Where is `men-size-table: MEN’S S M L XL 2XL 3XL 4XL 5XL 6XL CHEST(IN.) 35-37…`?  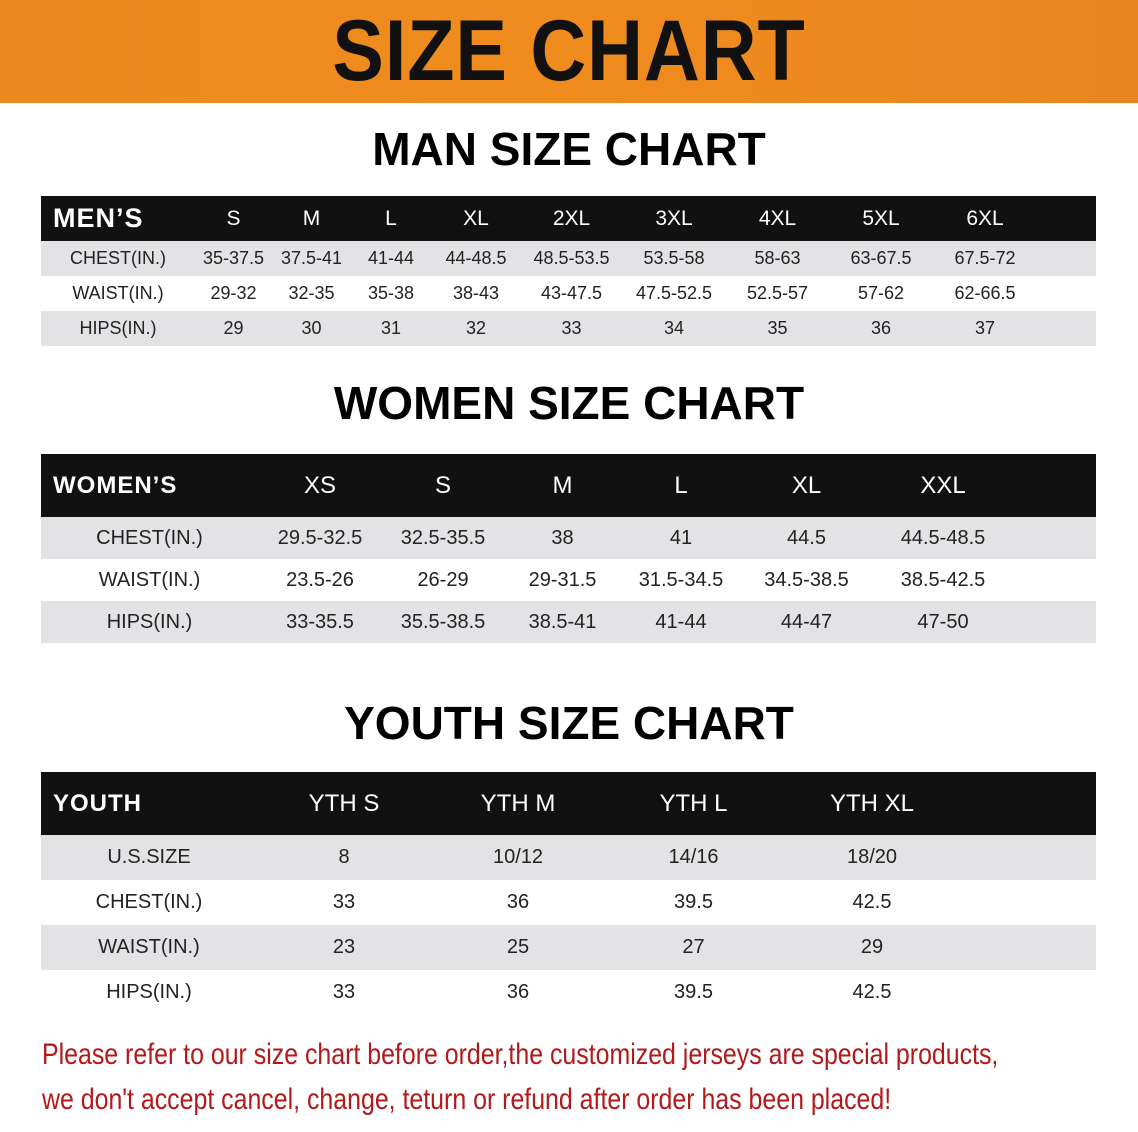
men-size-table: MEN’S S M L XL 2XL 3XL 4XL 5XL 6XL CHEST(IN.) 35-37… is located at coordinates (568, 271).